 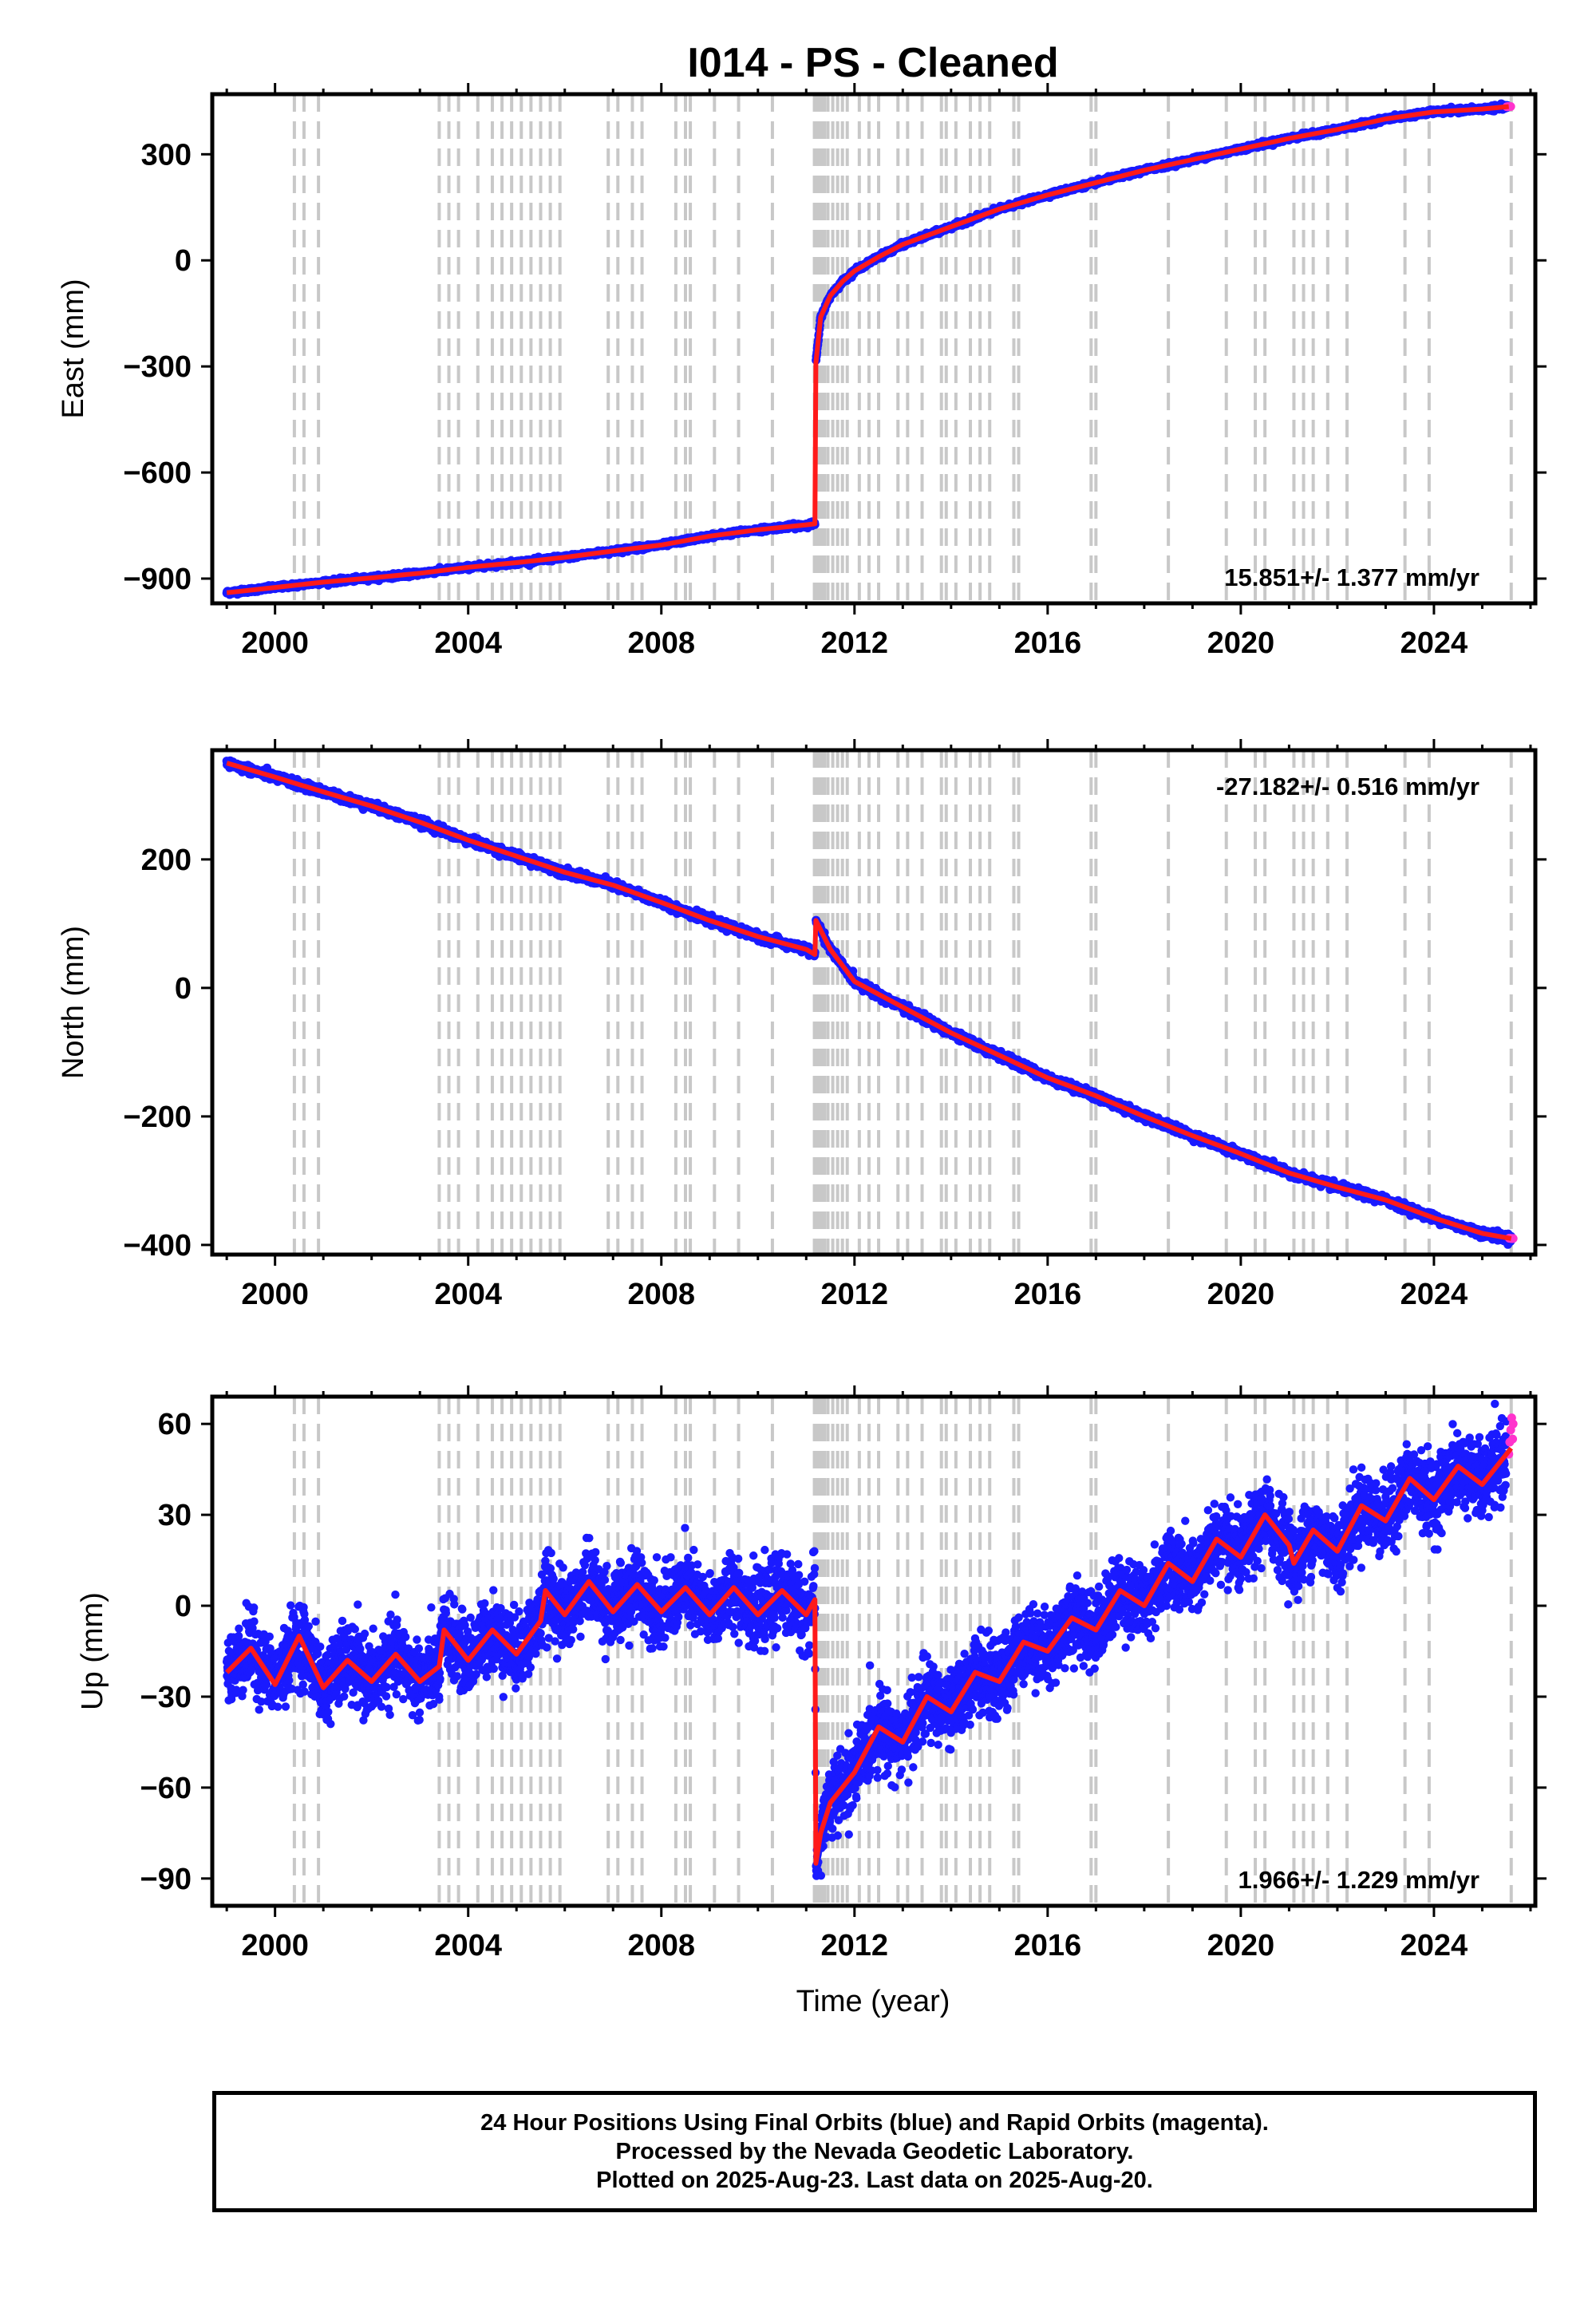 I want to click on y-tick-label: −600, so click(x=157, y=473).